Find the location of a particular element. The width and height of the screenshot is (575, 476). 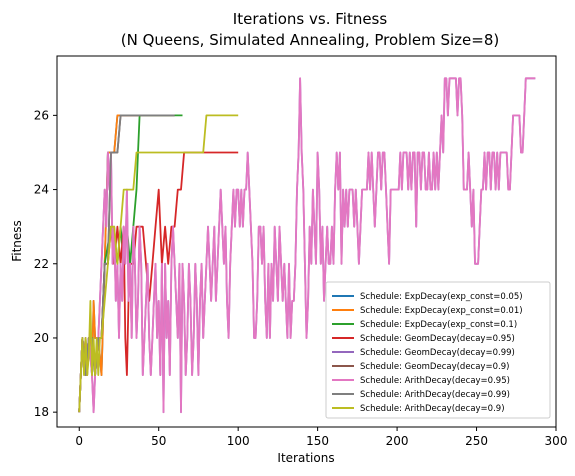

legend-label-6: Schedule: ArithDecay(decay=0.95) is located at coordinates (435, 381).